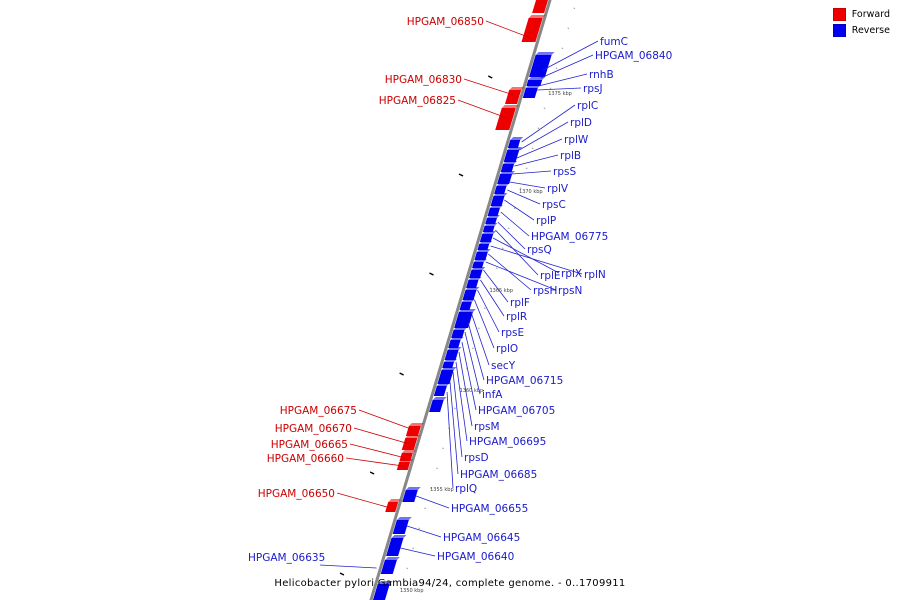  I want to click on legend: Forward Reverse, so click(861, 24).